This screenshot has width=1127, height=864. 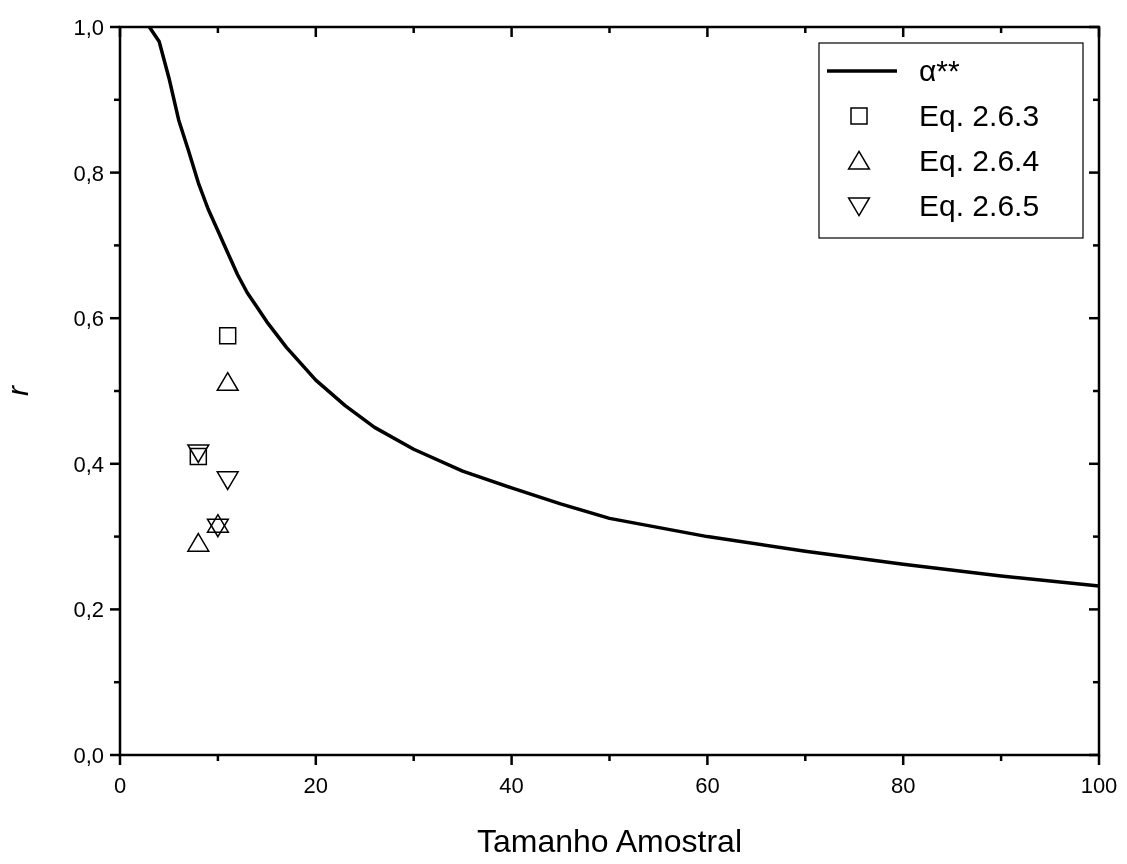 What do you see at coordinates (88, 755) in the screenshot?
I see `y-tick-label: 0,0` at bounding box center [88, 755].